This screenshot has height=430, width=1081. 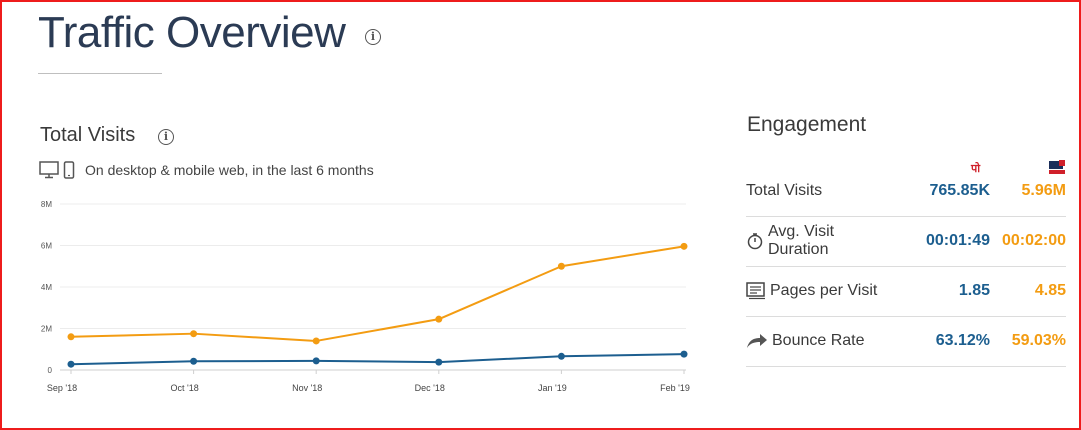 What do you see at coordinates (784, 190) in the screenshot?
I see `engagement-label-text: Total Visits` at bounding box center [784, 190].